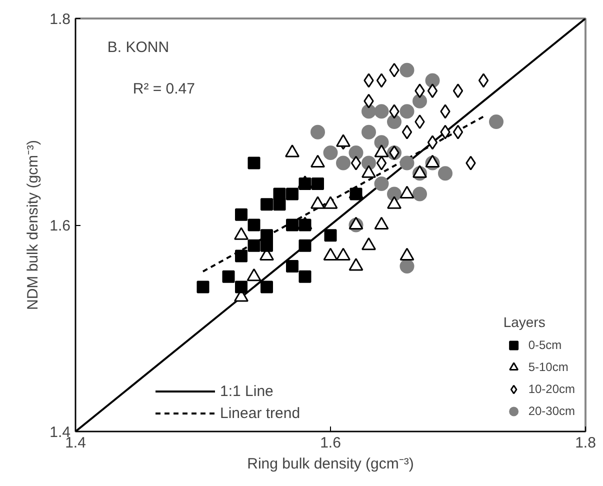 This screenshot has width=603, height=486. Describe the element at coordinates (33, 225) in the screenshot. I see `y-axis-title: NDM bulk density (gcm⁻³)` at that location.